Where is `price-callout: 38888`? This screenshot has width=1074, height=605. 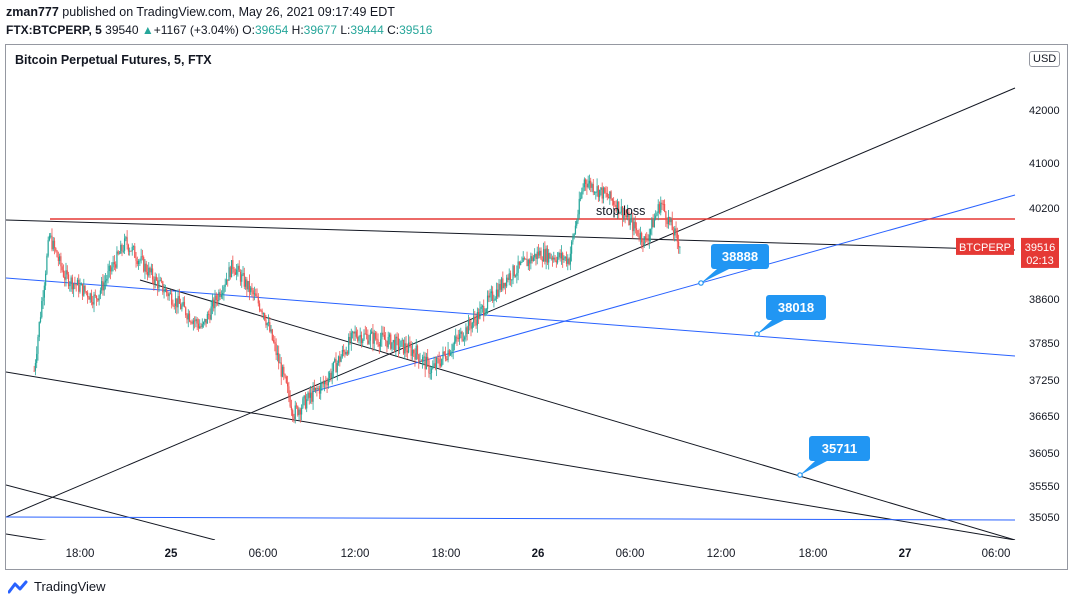
price-callout: 38888 is located at coordinates (733, 265).